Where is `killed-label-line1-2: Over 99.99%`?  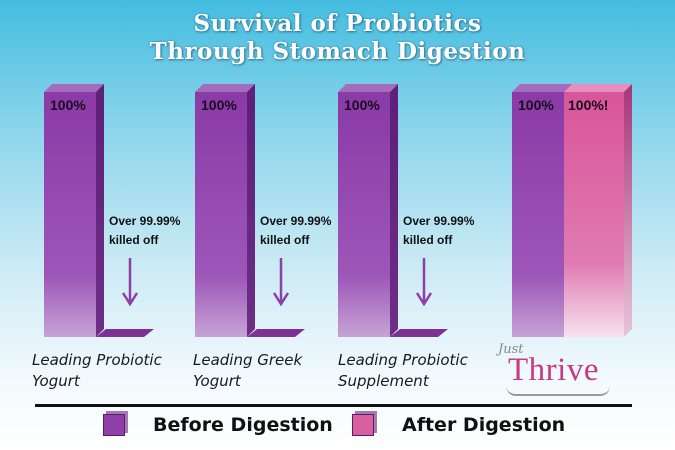
killed-label-line1-2: Over 99.99% is located at coordinates (296, 221).